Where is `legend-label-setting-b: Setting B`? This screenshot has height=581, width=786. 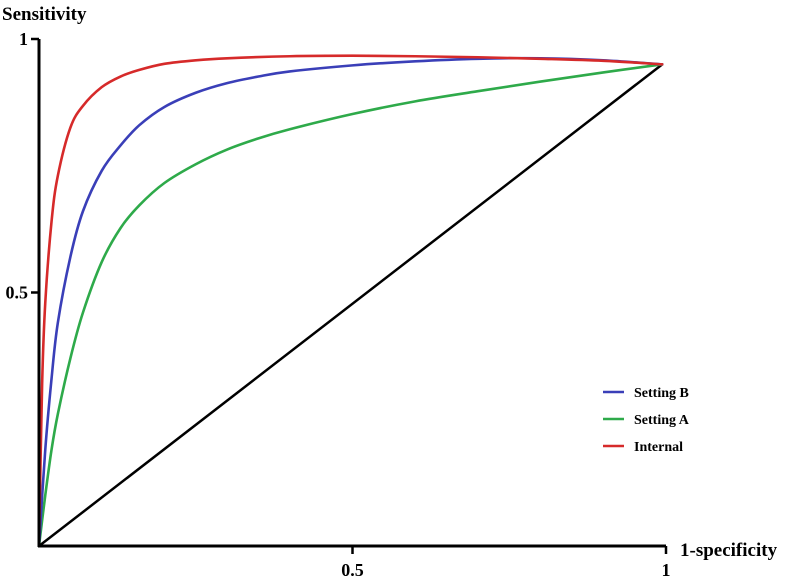 legend-label-setting-b: Setting B is located at coordinates (661, 393).